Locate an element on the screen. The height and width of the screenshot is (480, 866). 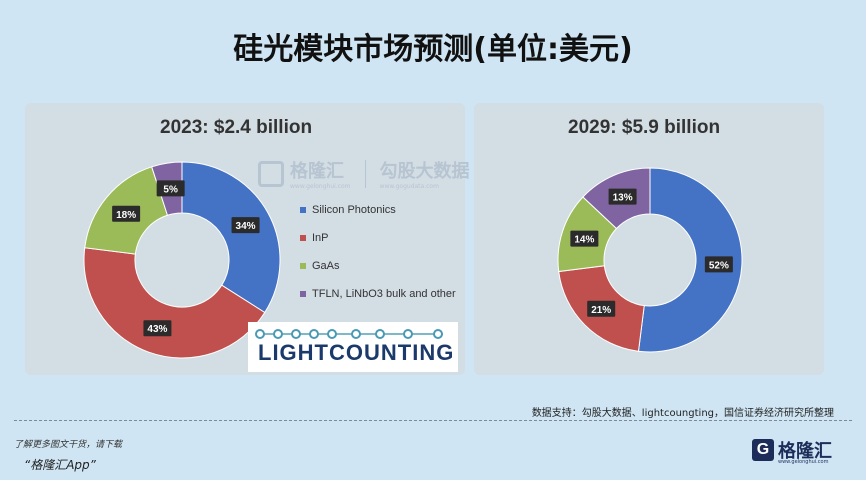
chart-title-2029: 2029: $5.9 billion is located at coordinates (644, 127).